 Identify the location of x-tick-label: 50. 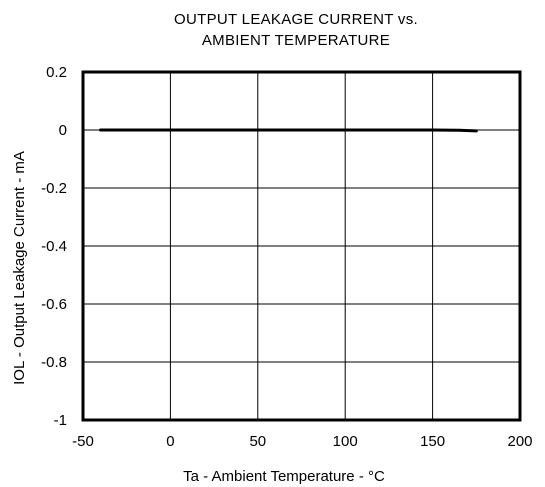
(257, 441).